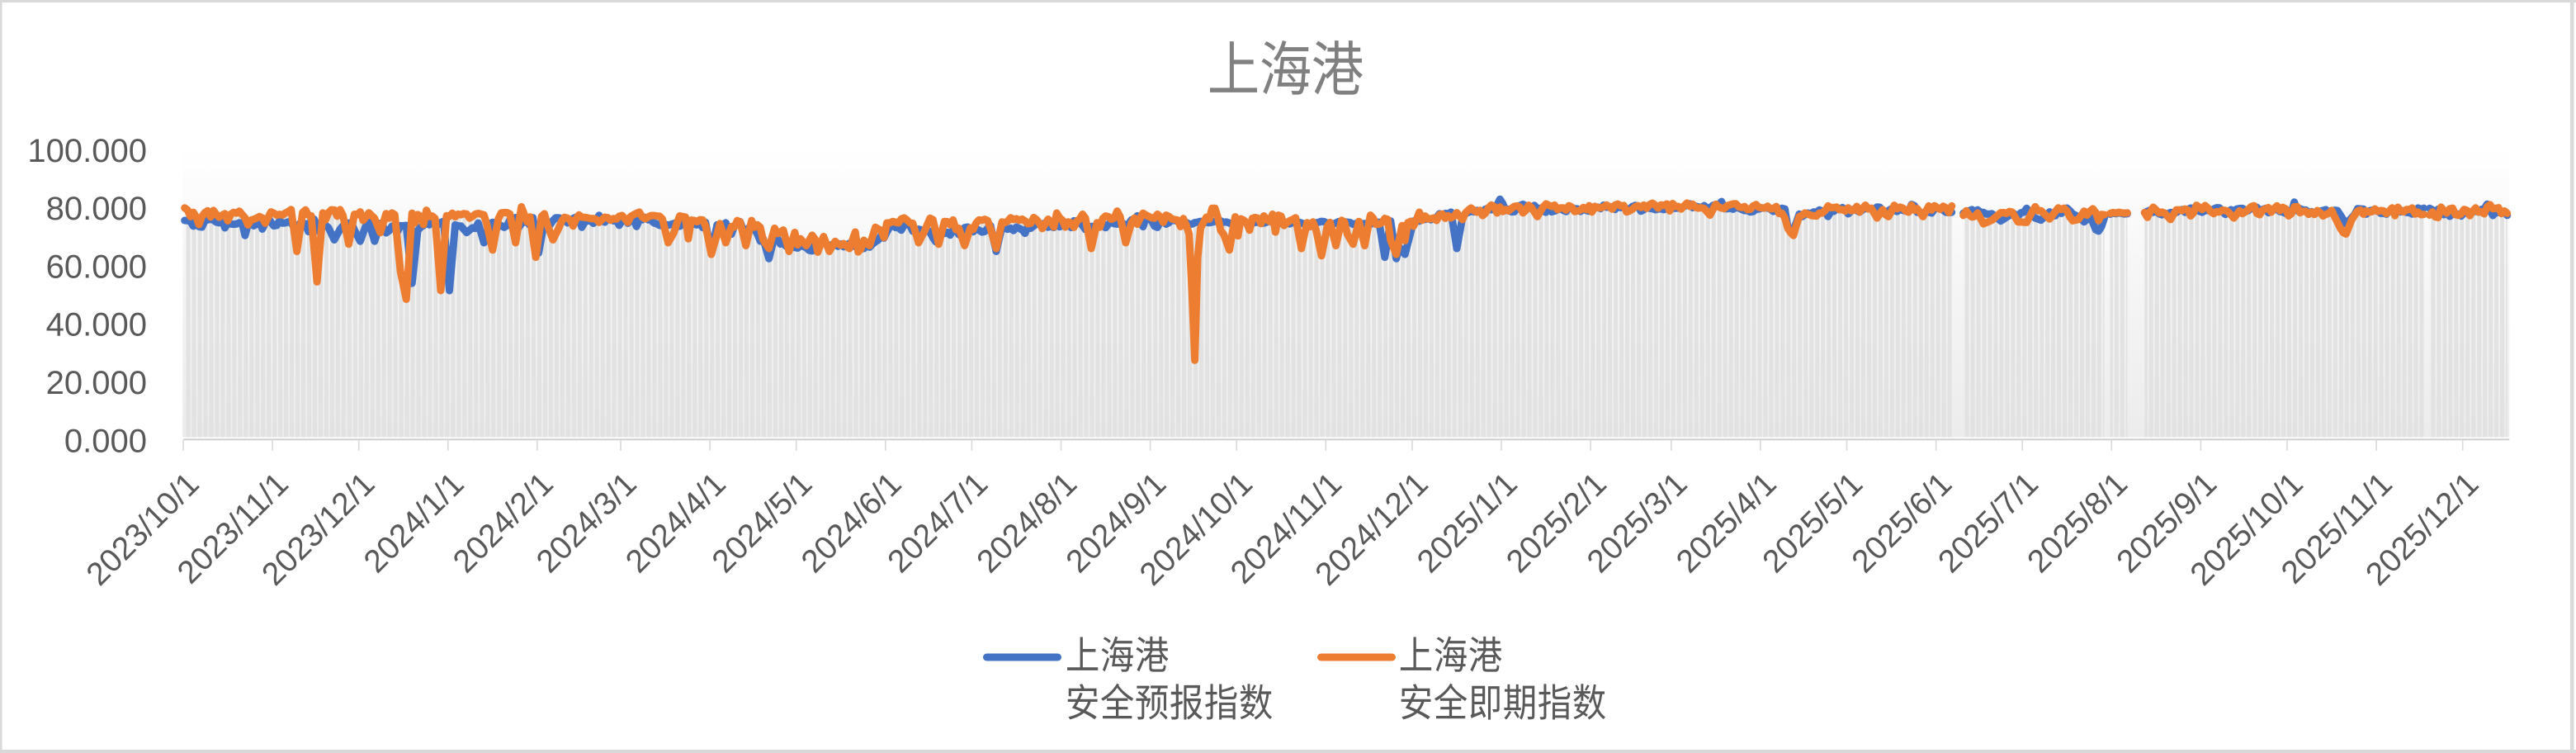 The image size is (2576, 753). Describe the element at coordinates (105, 441) in the screenshot. I see `svg-text: 0.000` at that location.